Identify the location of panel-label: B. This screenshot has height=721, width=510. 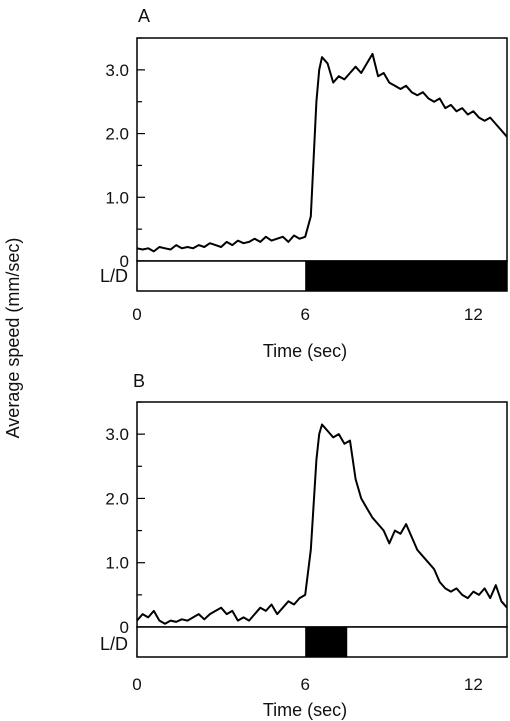
(139, 381).